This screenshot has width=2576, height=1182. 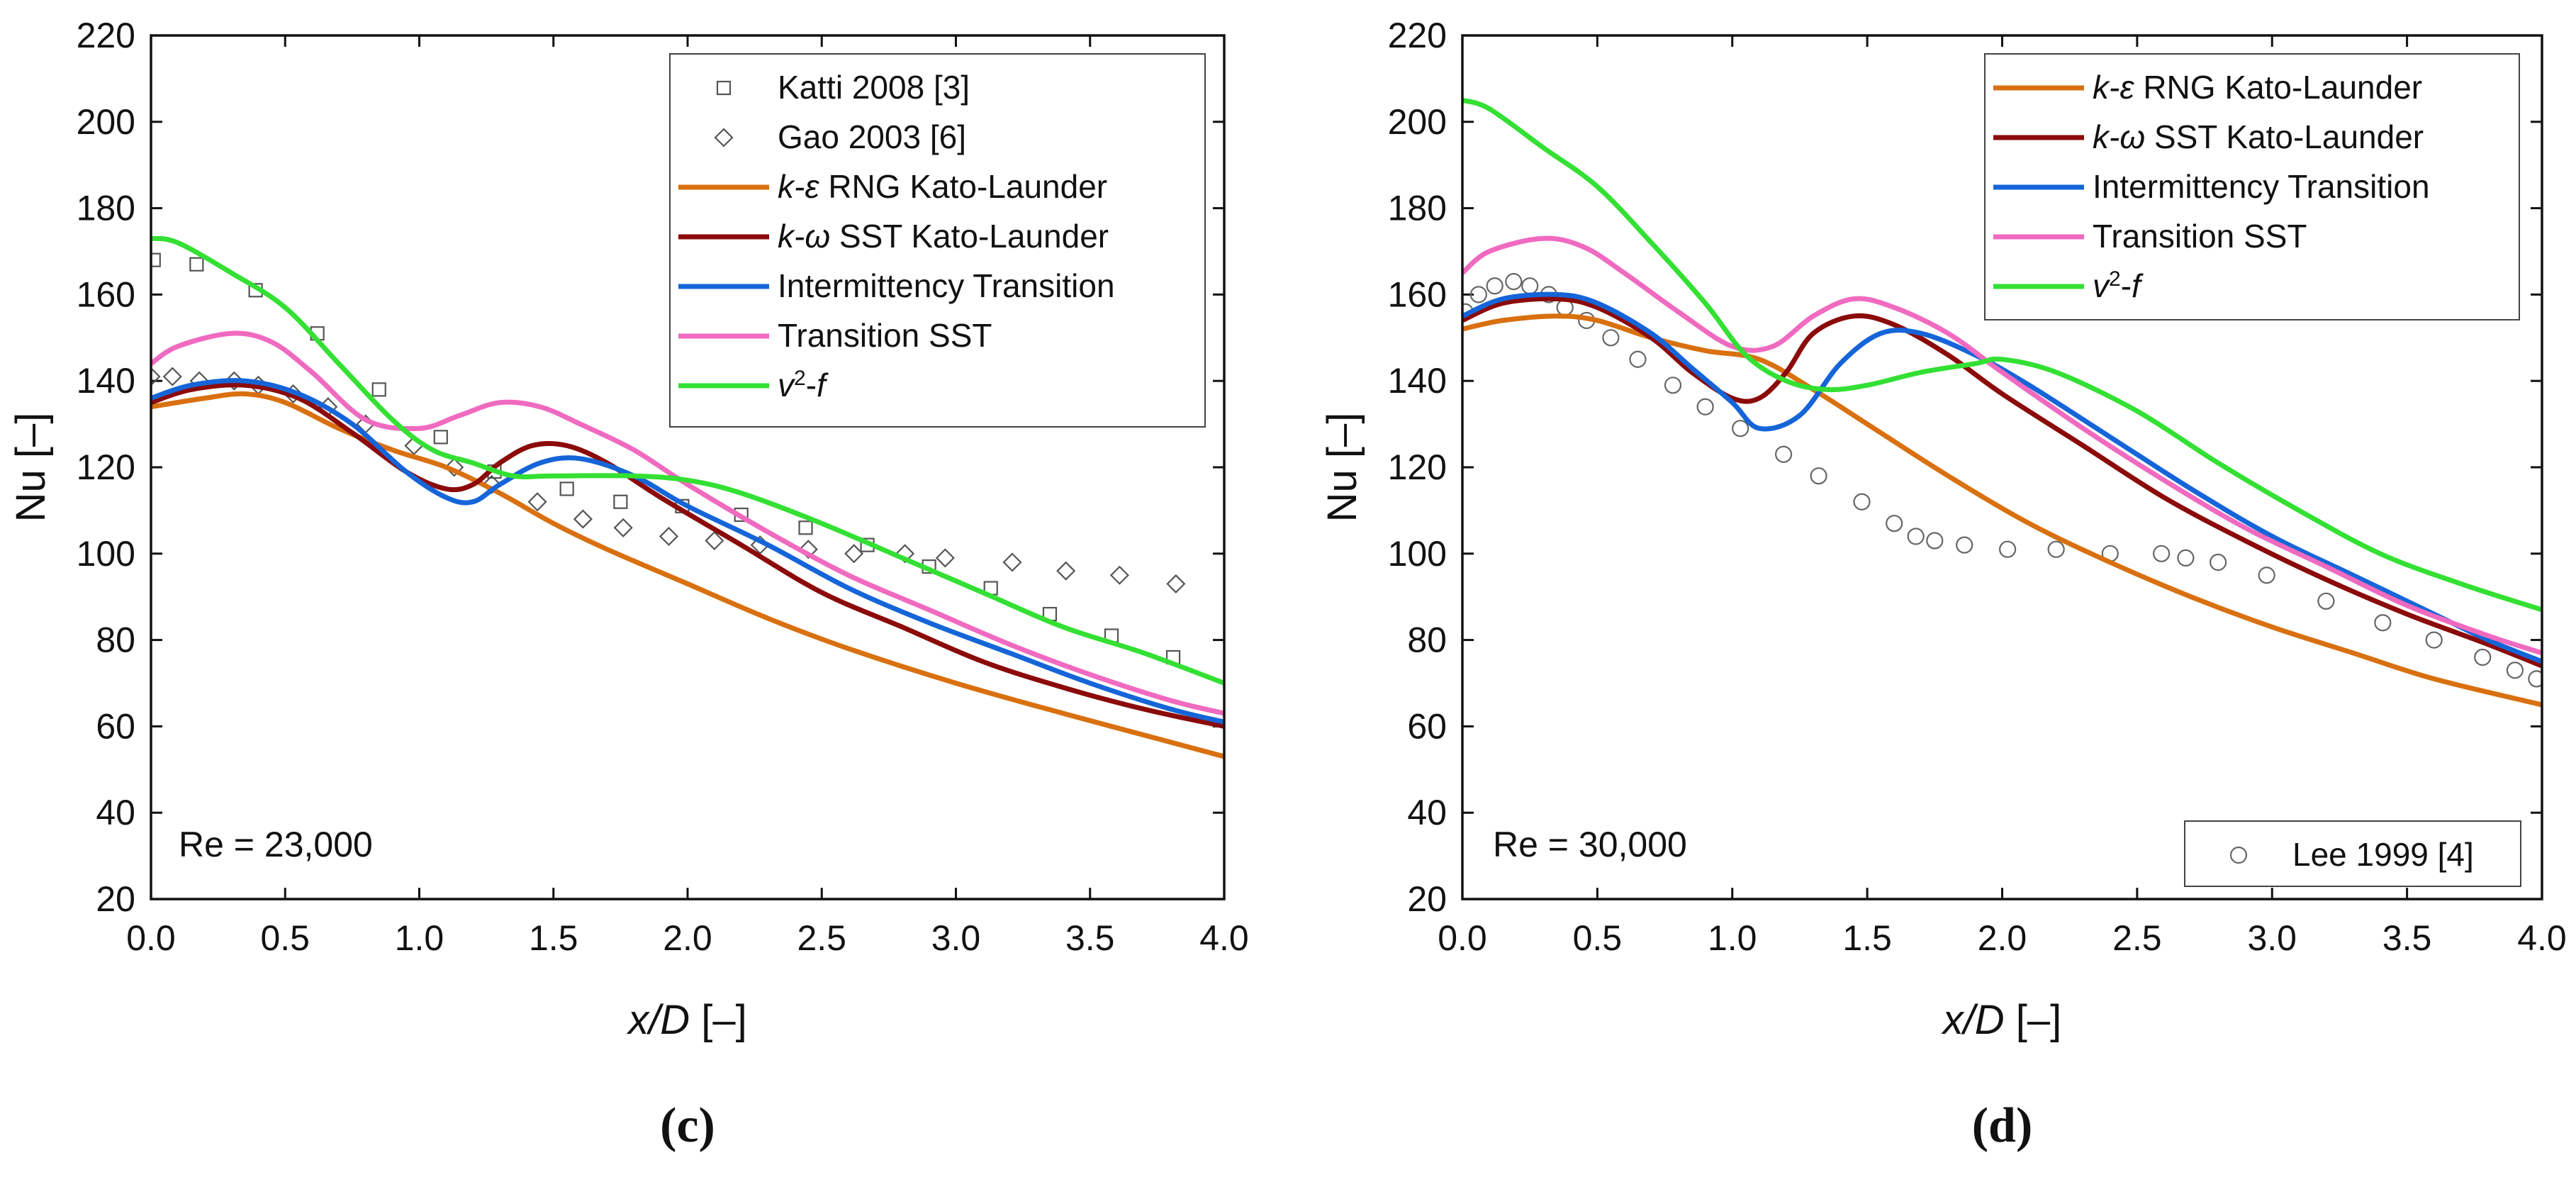 I want to click on legend2-item: Lee 1999 [4], so click(x=2351, y=854).